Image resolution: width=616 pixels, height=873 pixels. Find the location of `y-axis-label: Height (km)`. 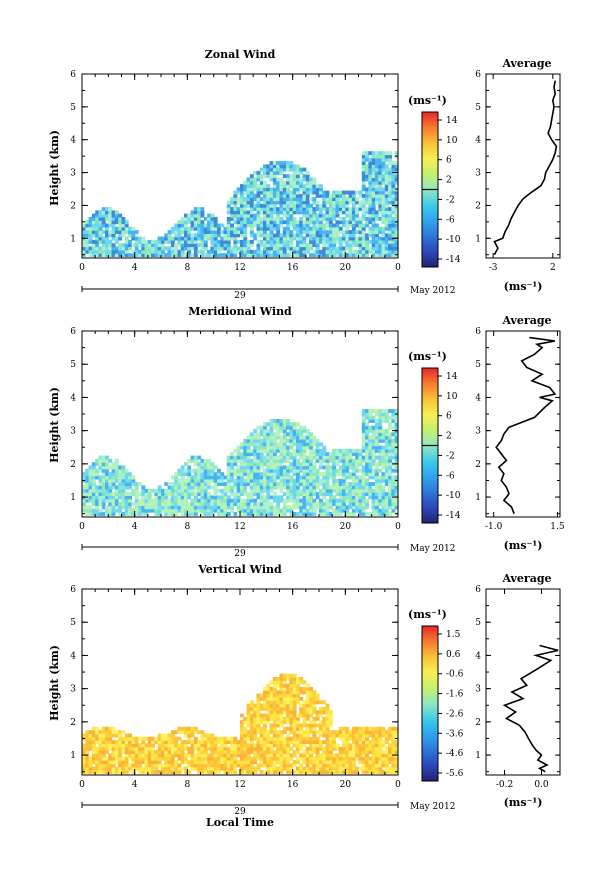

y-axis-label: Height (km) is located at coordinates (54, 425).